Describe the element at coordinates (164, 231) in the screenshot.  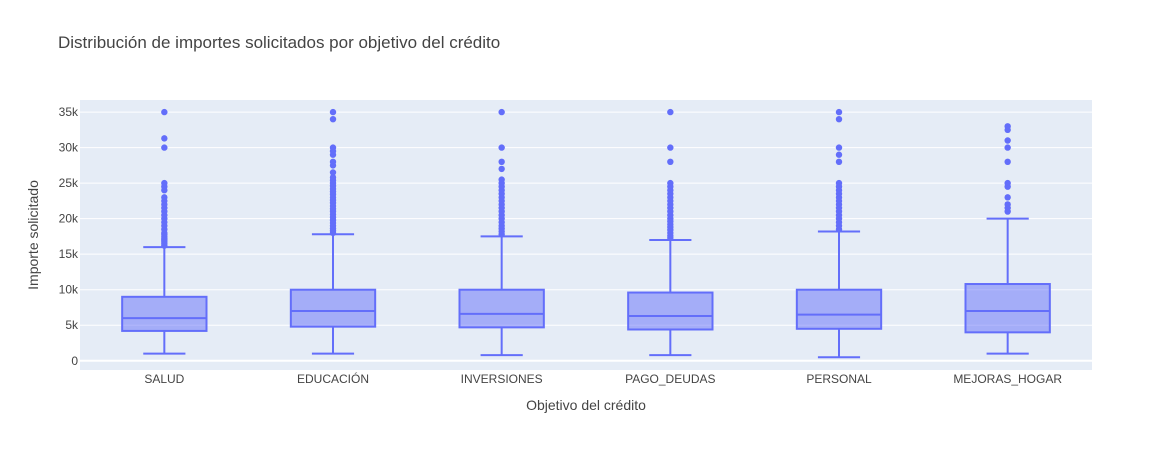
I see `box-salud` at that location.